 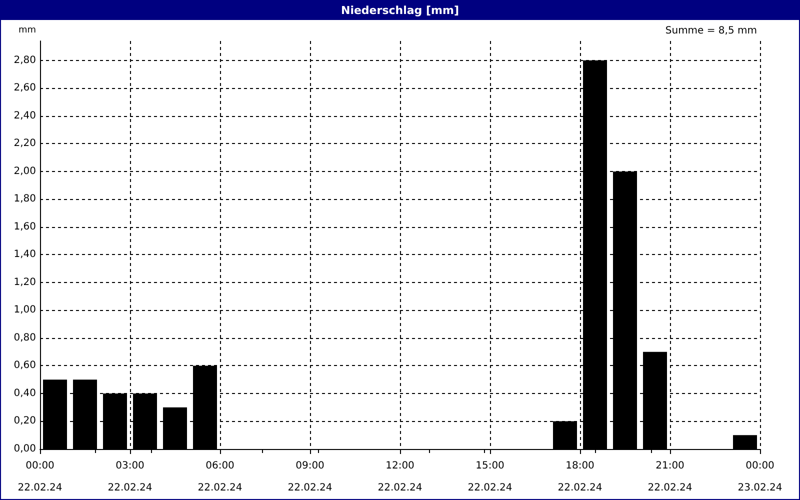 What do you see at coordinates (25, 88) in the screenshot?
I see `y-tick-label: 2,60` at bounding box center [25, 88].